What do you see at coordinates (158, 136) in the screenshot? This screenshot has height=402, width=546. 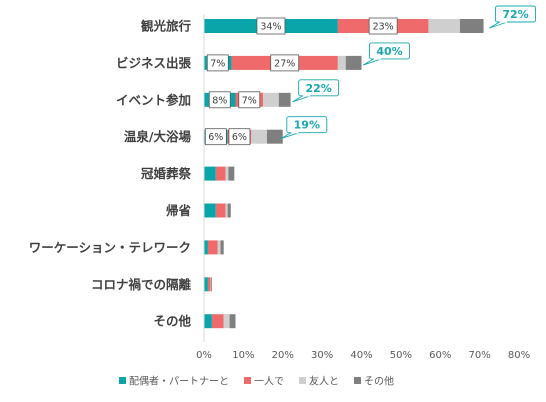 I see `category-label: 温泉/大浴場` at bounding box center [158, 136].